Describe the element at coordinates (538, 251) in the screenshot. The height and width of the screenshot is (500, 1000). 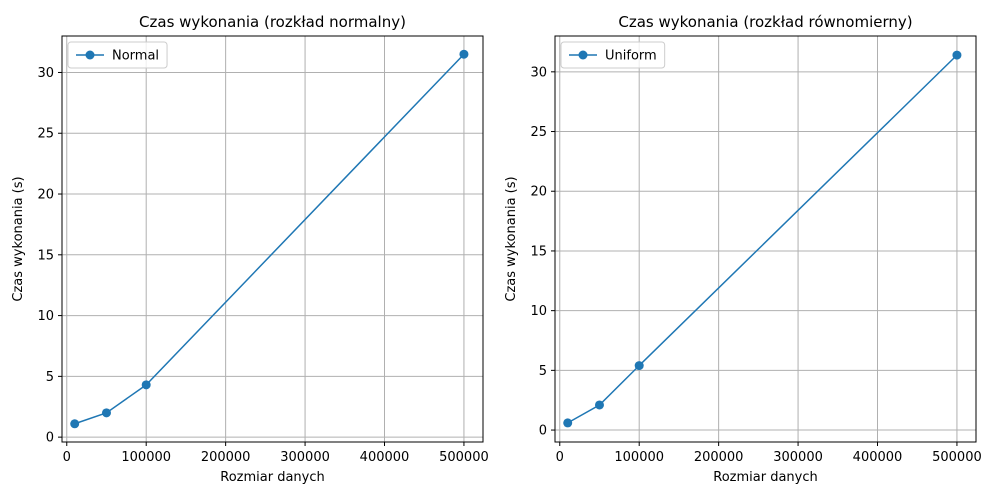
I see `chart-2-ytick-label-3: 15` at that location.